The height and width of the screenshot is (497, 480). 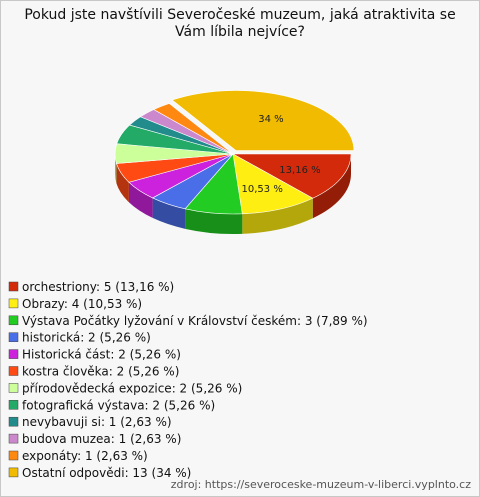 I want to click on legend-label: exponáty: 1 (2,63 %), so click(x=85, y=456).